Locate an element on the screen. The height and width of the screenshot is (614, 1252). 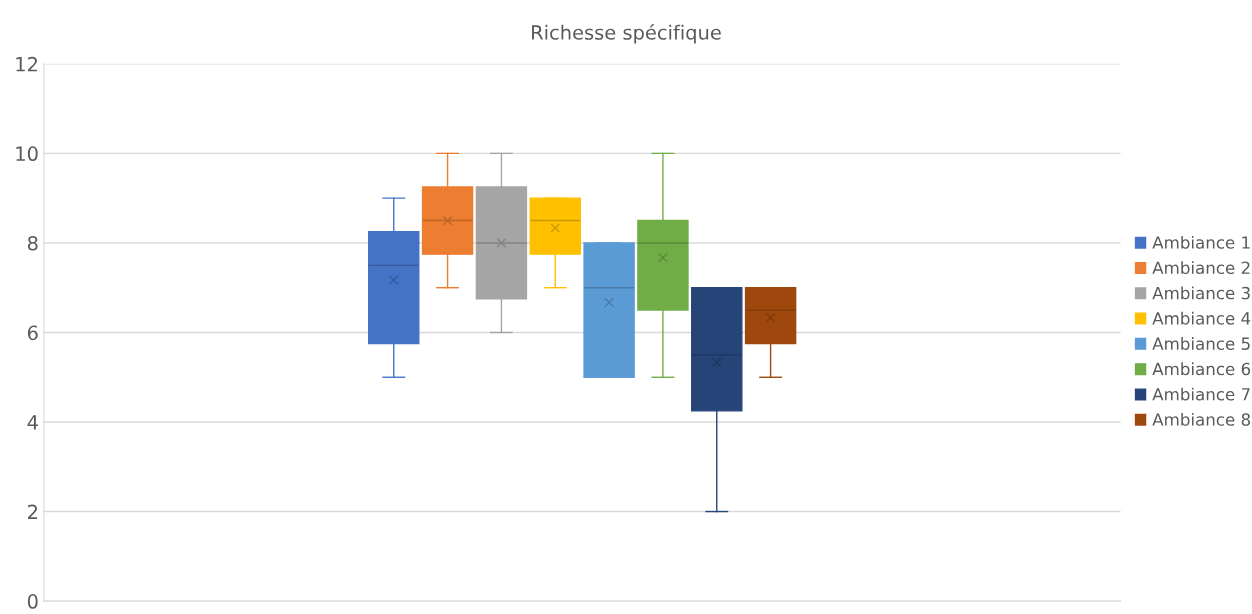
legend-label: Ambiance 7 is located at coordinates (1201, 394).